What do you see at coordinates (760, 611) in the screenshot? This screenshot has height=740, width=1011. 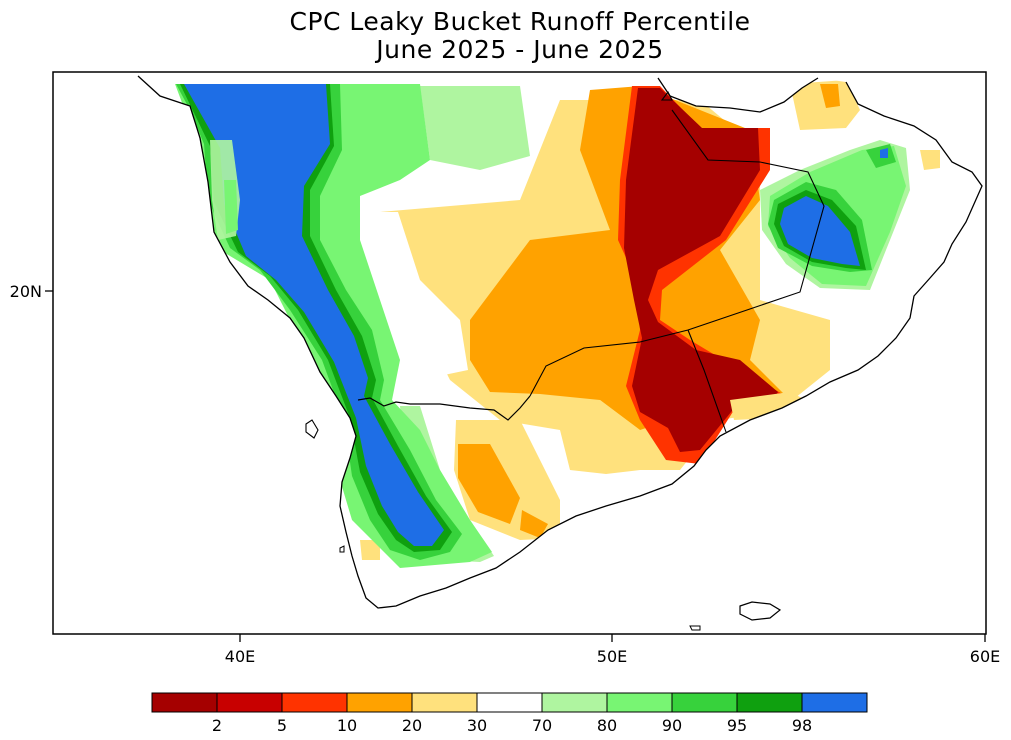 I see `socotra-island` at bounding box center [760, 611].